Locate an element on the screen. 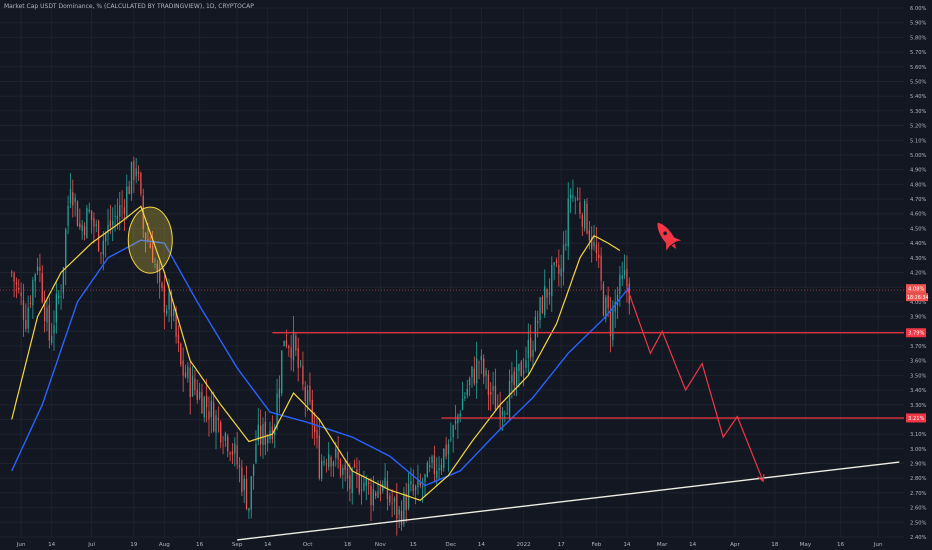 This screenshot has width=932, height=550. y-tick-label: 3.00% is located at coordinates (918, 450).